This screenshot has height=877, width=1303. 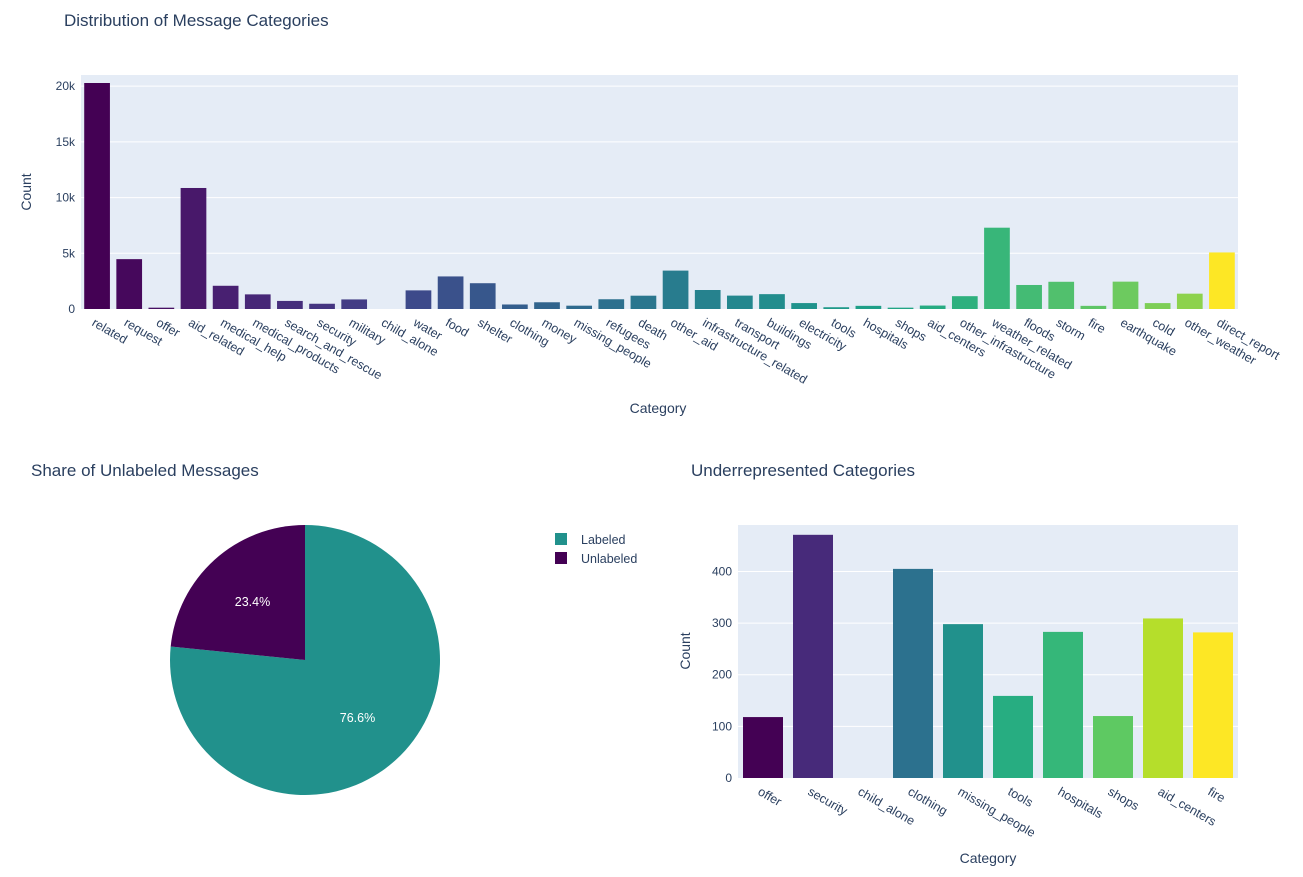 I want to click on bar-water, so click(x=418, y=299).